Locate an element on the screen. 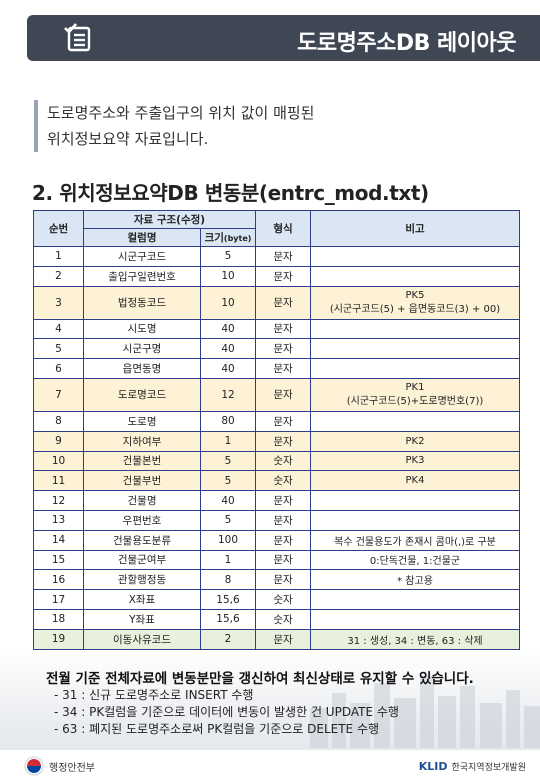 The height and width of the screenshot is (780, 540). cell-size: 80 is located at coordinates (228, 421).